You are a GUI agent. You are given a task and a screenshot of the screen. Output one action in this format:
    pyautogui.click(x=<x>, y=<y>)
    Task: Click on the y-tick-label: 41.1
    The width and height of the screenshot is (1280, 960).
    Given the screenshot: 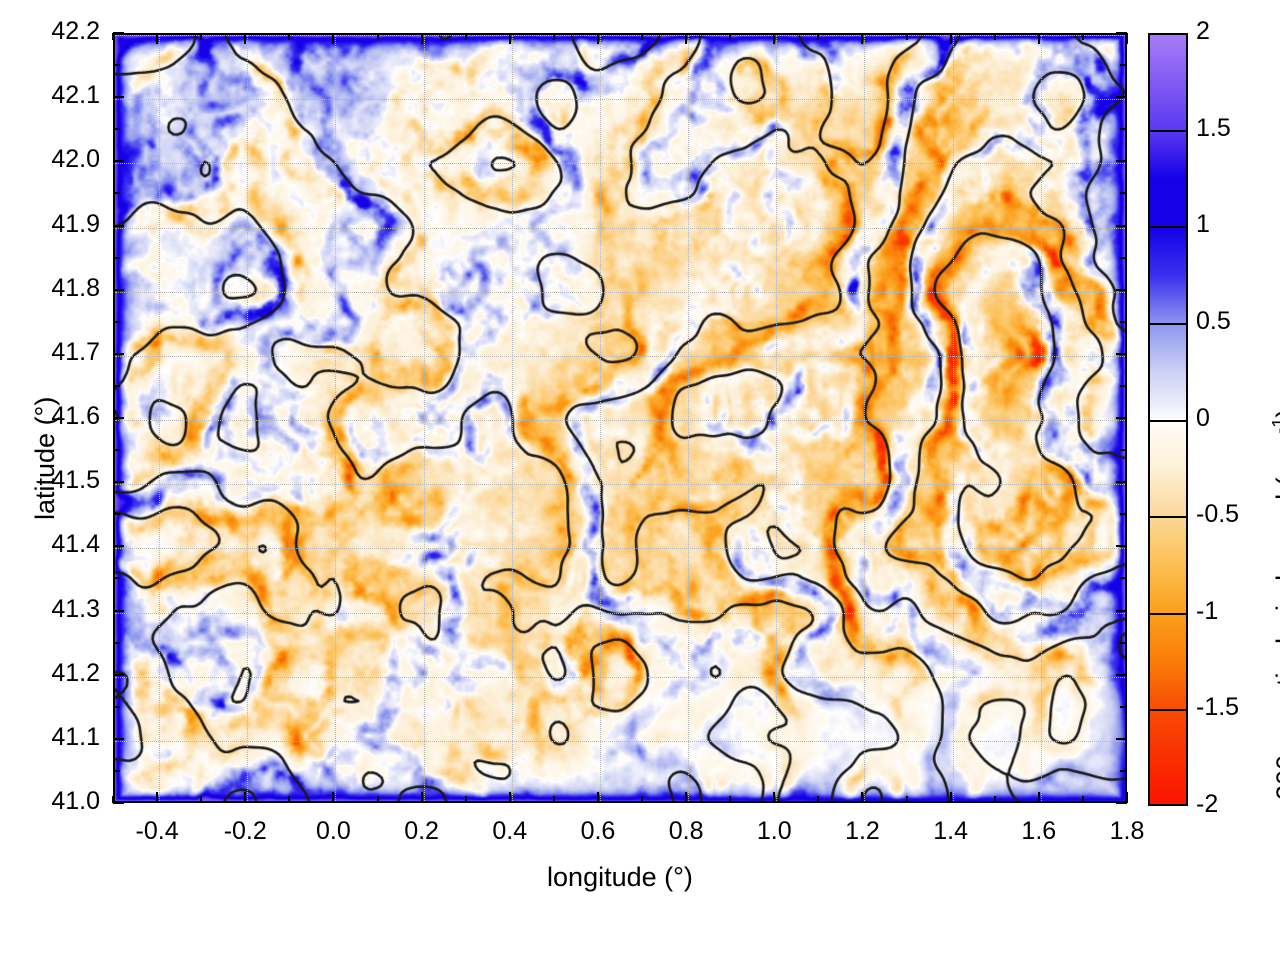 What is the action you would take?
    pyautogui.click(x=75, y=736)
    